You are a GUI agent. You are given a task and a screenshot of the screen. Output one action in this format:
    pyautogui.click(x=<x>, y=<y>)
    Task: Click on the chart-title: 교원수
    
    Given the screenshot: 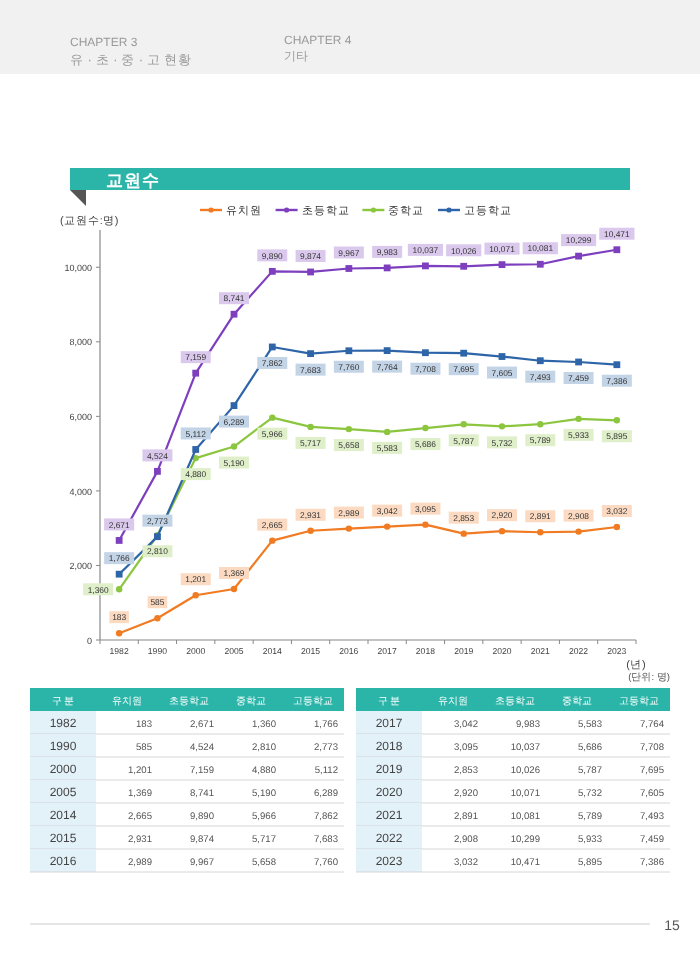 What is the action you would take?
    pyautogui.click(x=133, y=180)
    